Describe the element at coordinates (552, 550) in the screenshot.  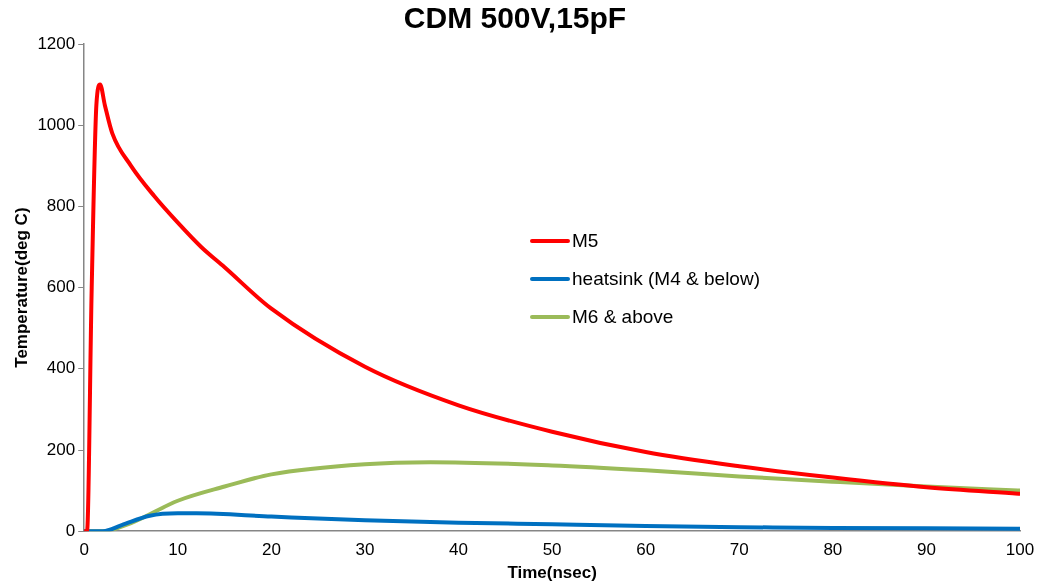
I see `x-tick-label: 50` at that location.